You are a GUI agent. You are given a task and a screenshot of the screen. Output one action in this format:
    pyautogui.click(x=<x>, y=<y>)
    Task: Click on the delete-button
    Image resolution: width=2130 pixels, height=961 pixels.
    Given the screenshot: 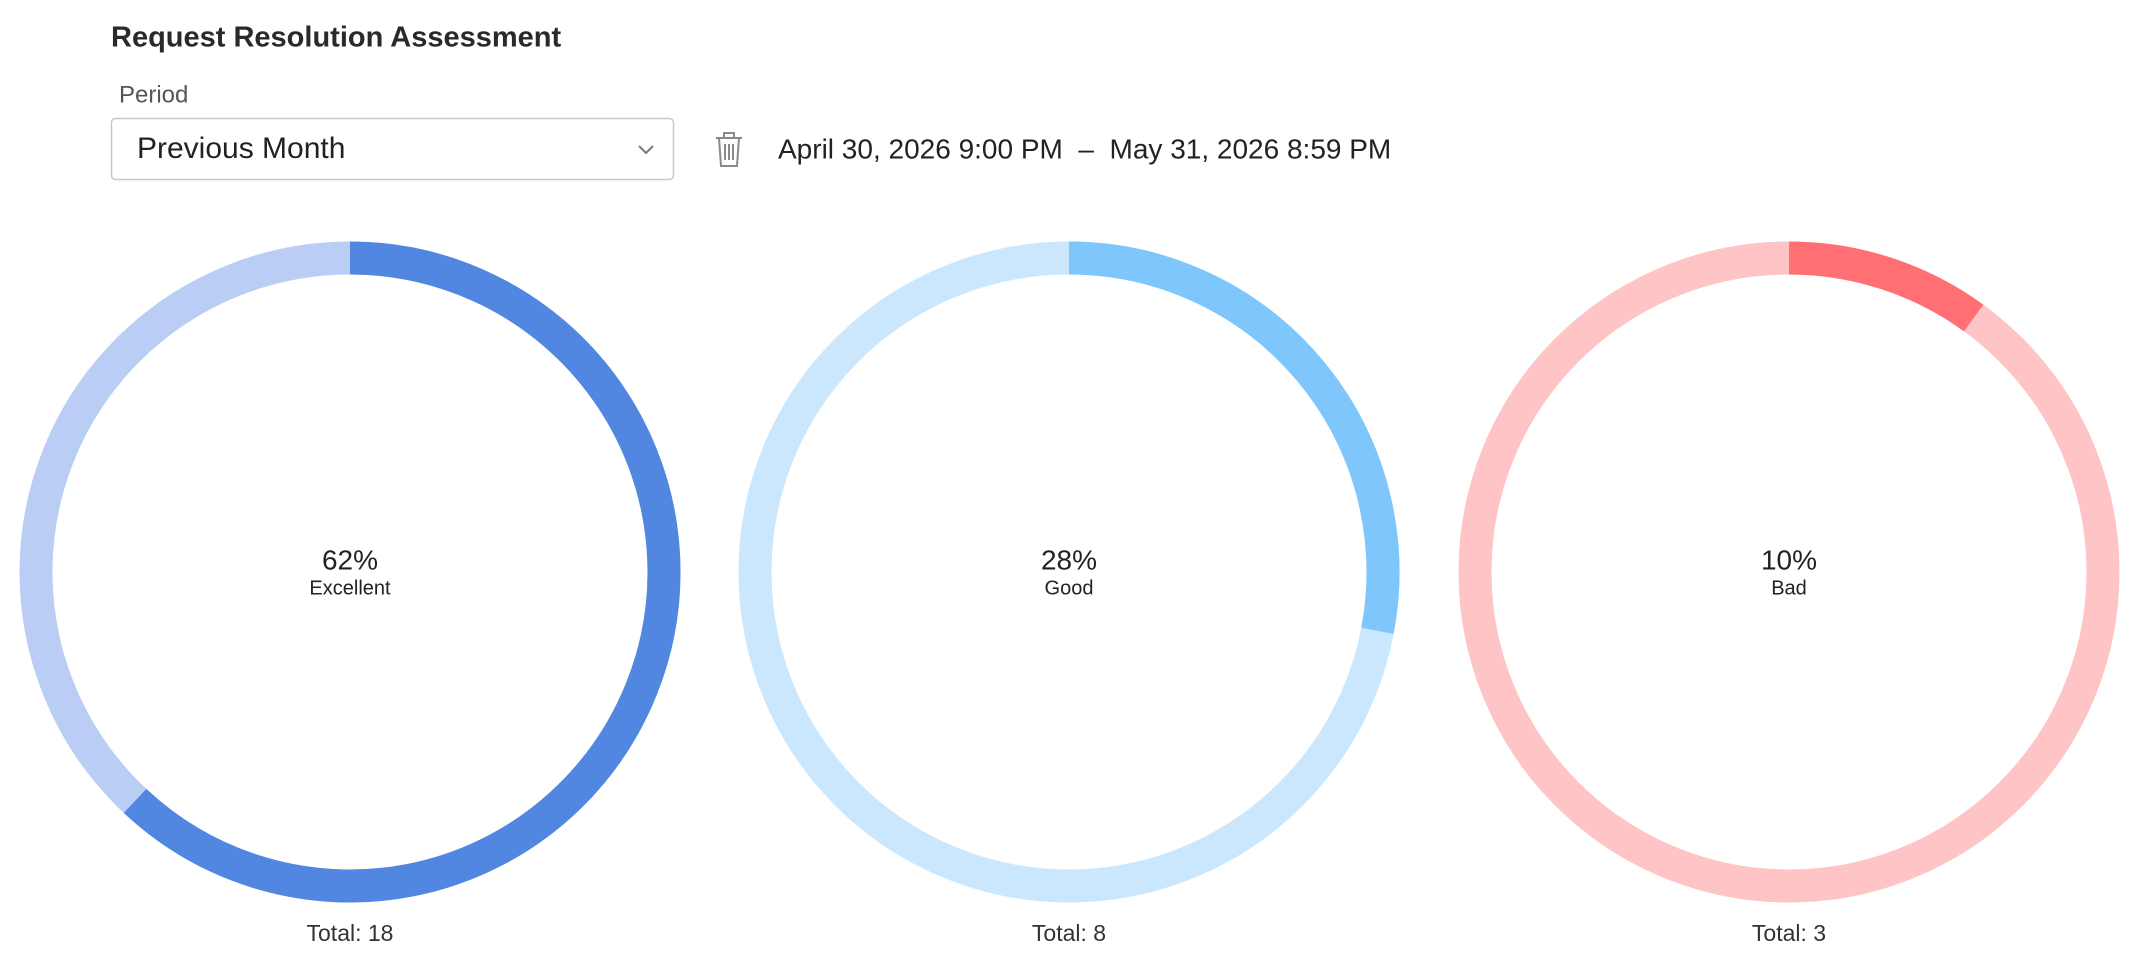 What is the action you would take?
    pyautogui.click(x=729, y=149)
    